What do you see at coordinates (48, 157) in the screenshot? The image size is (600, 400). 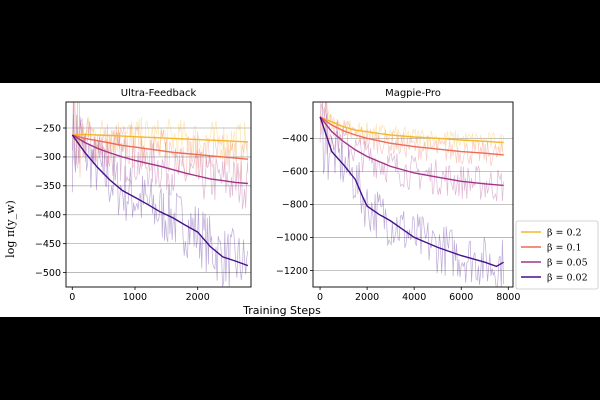 I see `y-tick-label: −300` at bounding box center [48, 157].